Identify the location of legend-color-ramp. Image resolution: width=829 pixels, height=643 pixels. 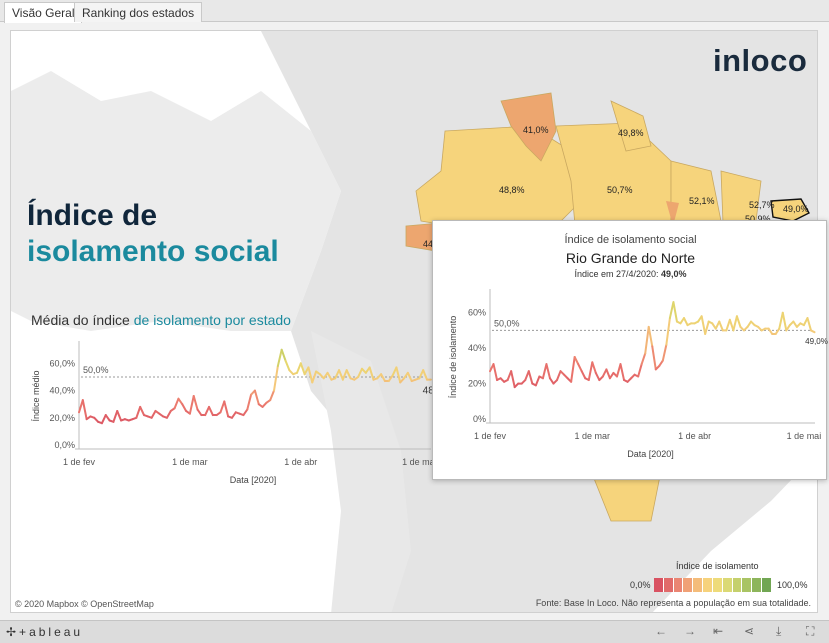
(713, 585).